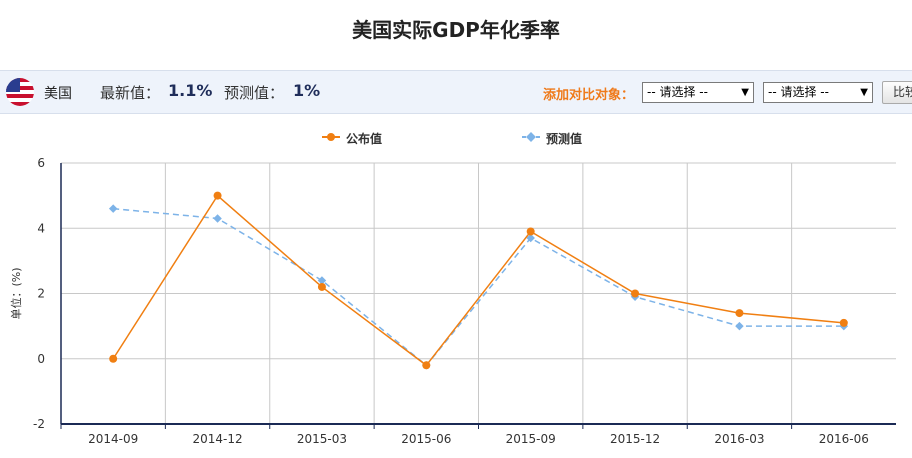  I want to click on y-tick-label: 0, so click(41, 359).